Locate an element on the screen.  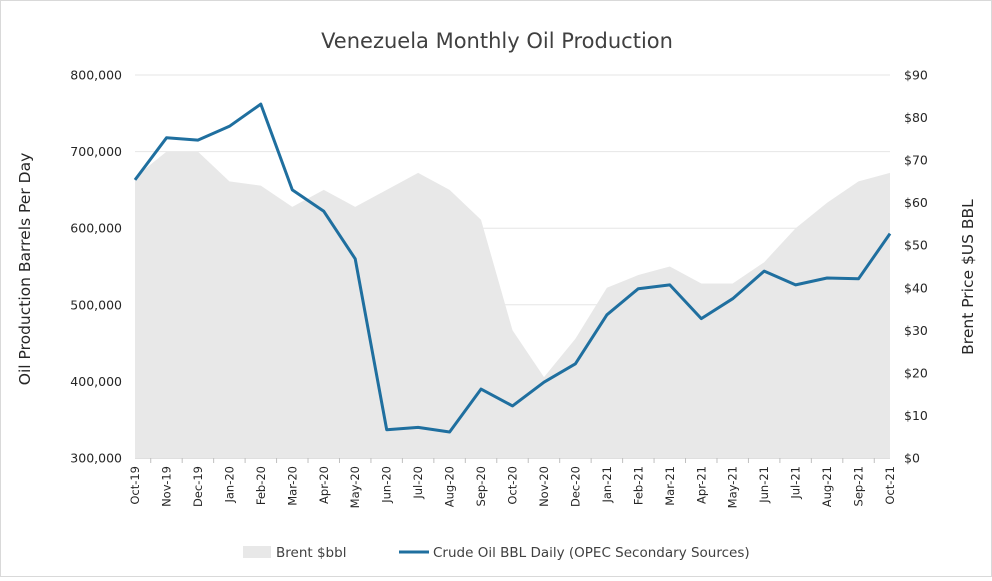
chart-title: Venezuela Monthly Oil Production is located at coordinates (497, 41).